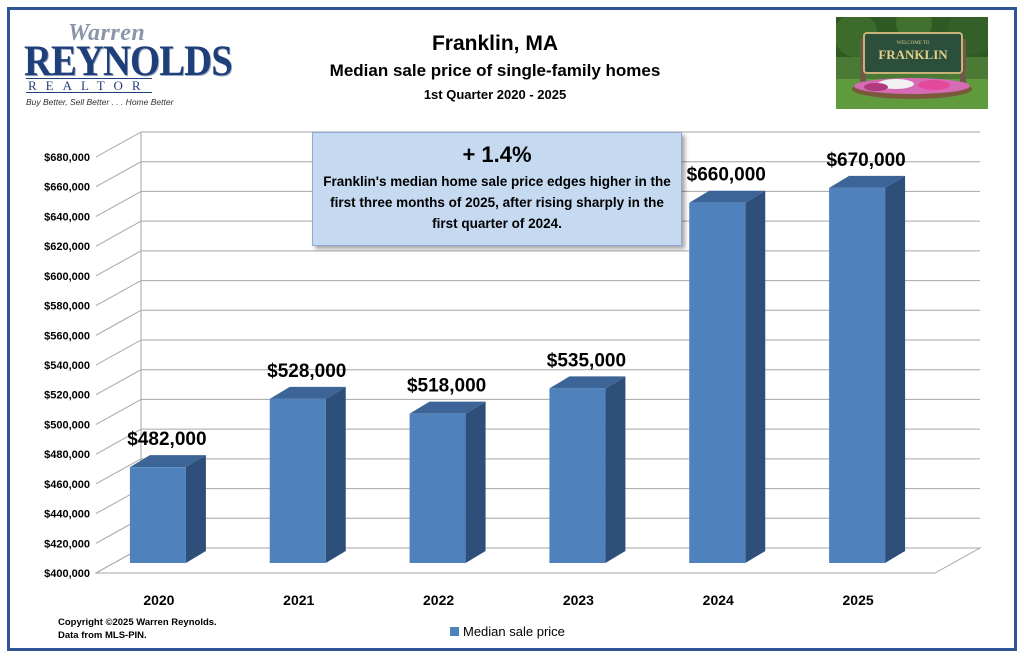 The image size is (1024, 658). I want to click on sign-top-text: WELCOME TO, so click(912, 43).